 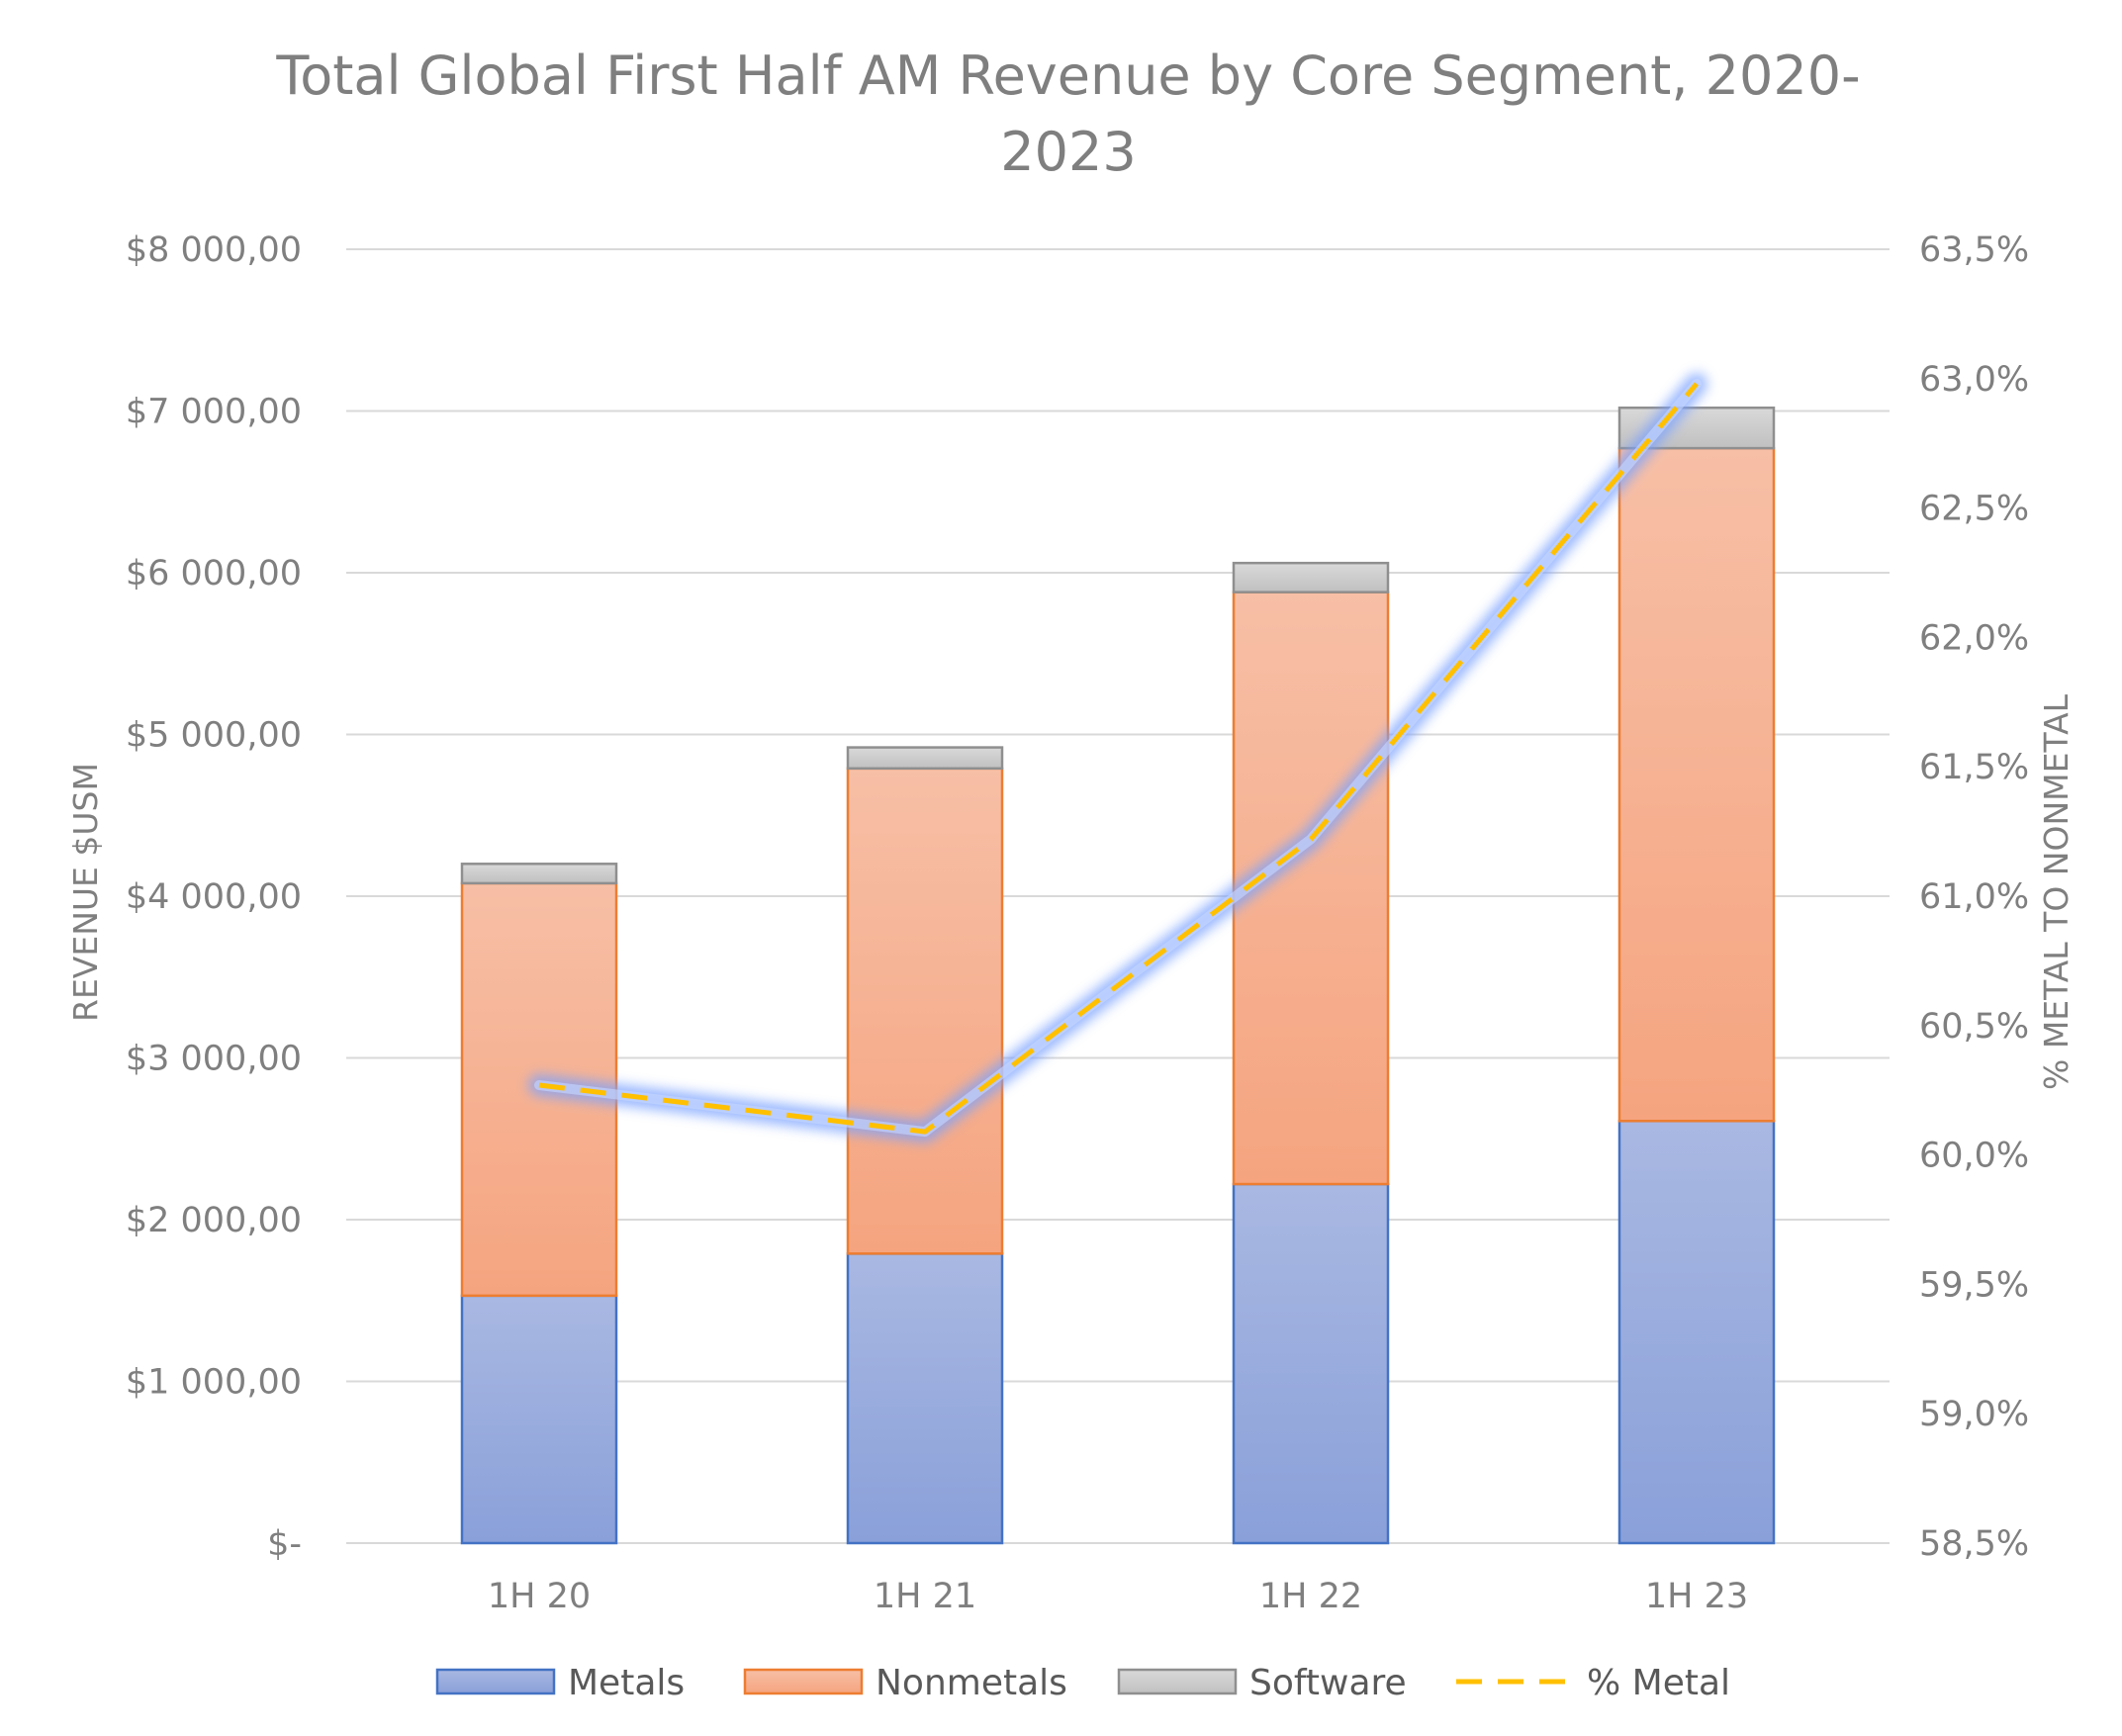 I want to click on chart-title-line-2: 2023, so click(x=1068, y=152).